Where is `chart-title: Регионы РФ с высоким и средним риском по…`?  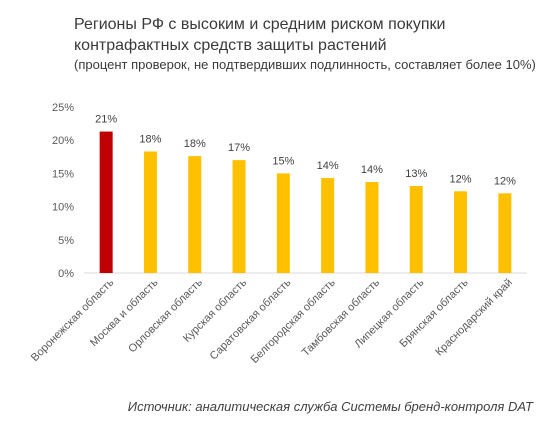
chart-title: Регионы РФ с высоким и средним риском по… is located at coordinates (260, 35).